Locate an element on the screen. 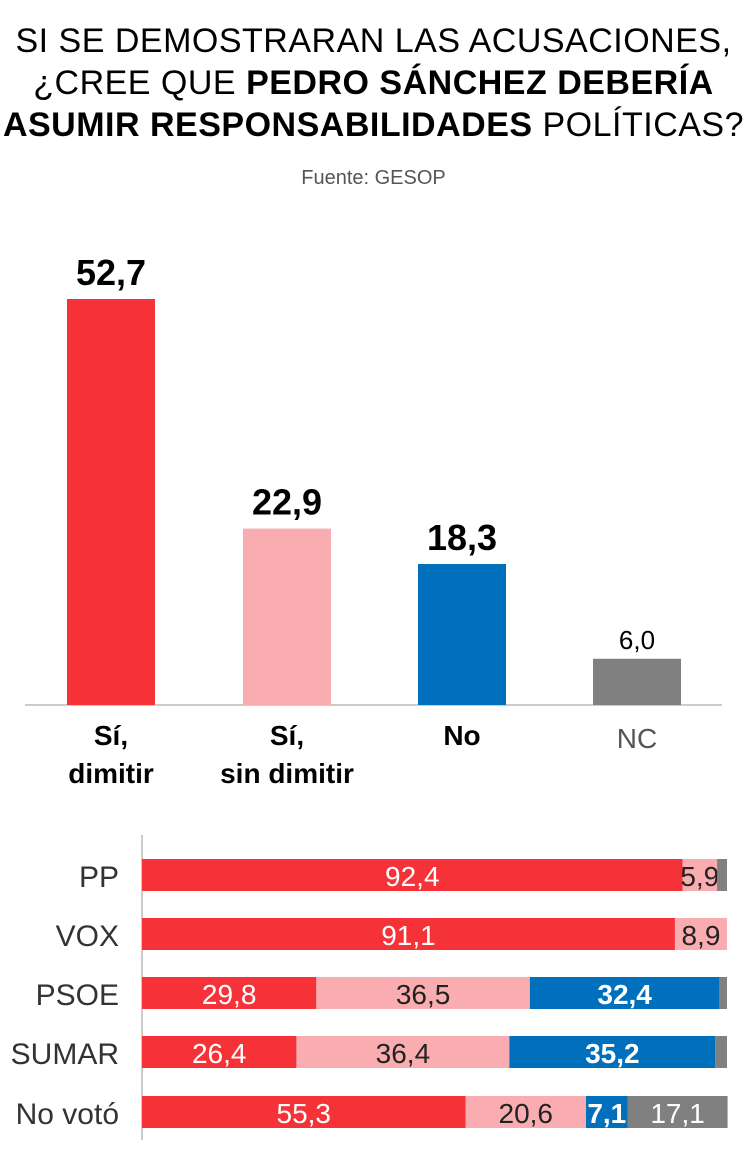 The height and width of the screenshot is (1171, 747). title-line2-bold: PEDRO SÁNCHEZ DEBERÍA is located at coordinates (480, 83).